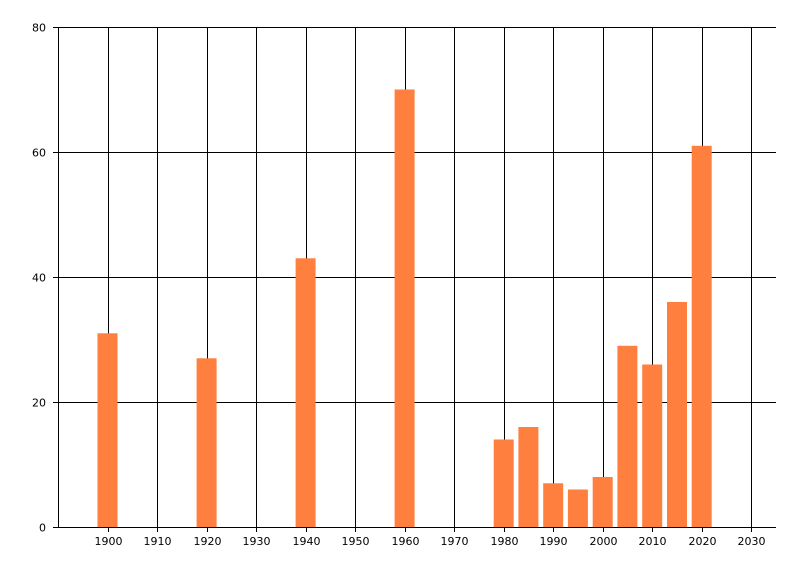 The height and width of the screenshot is (576, 800). I want to click on x-tick-label: 1980, so click(505, 541).